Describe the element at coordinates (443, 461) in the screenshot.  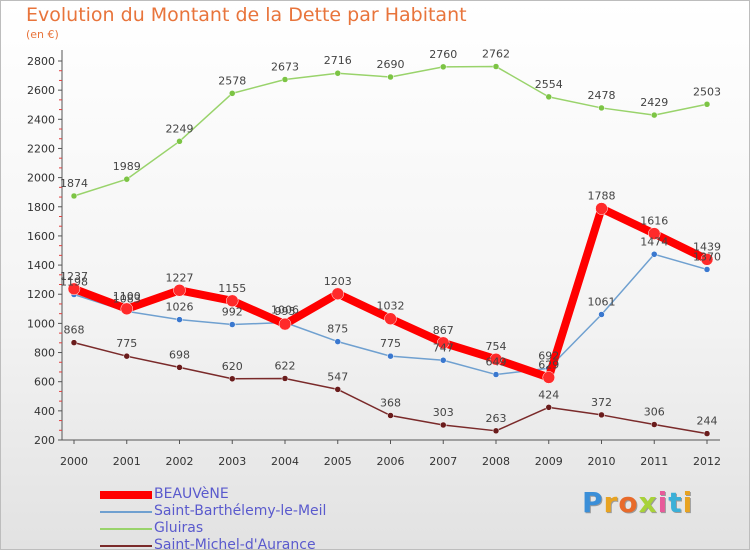
I see `x-tick-label: 2007` at that location.